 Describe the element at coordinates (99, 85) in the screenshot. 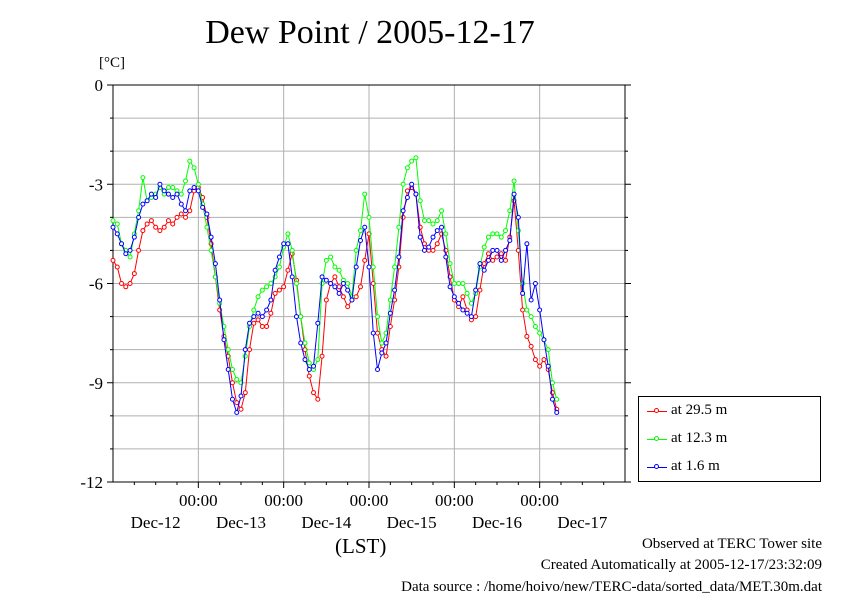

I see `y-tick-label: 0` at that location.